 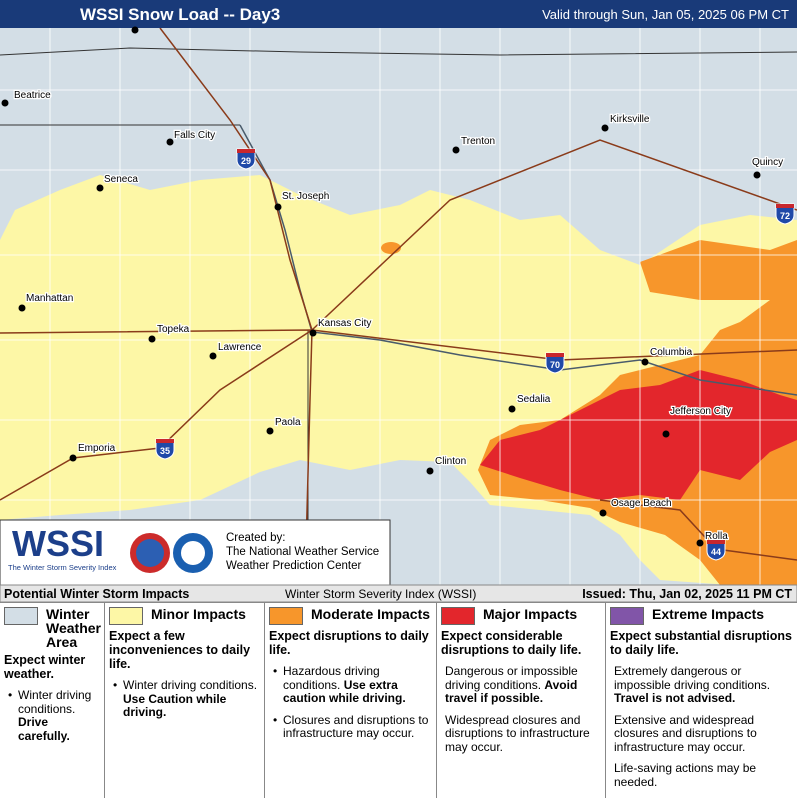 I want to click on credit: Weather Prediction Center, so click(x=293, y=566).